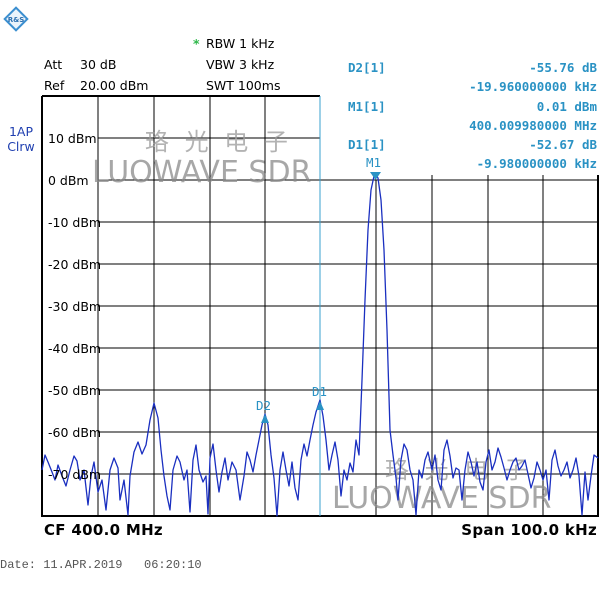  Describe the element at coordinates (265, 418) in the screenshot. I see `marker-d2-icon` at that location.